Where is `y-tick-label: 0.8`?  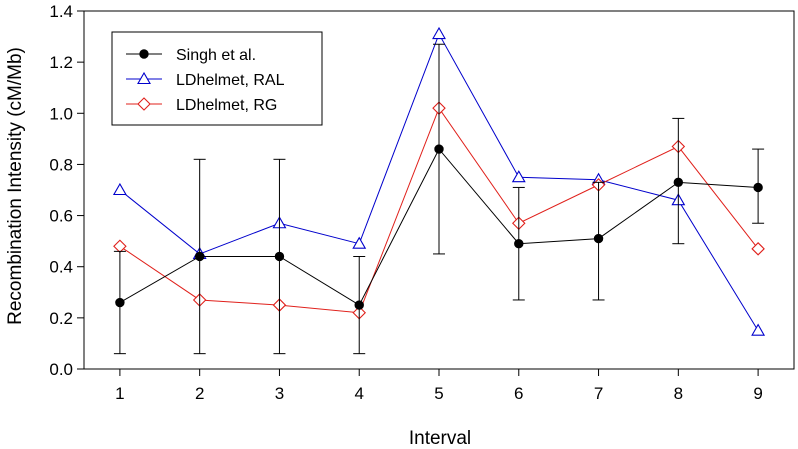
y-tick-label: 0.8 is located at coordinates (61, 164).